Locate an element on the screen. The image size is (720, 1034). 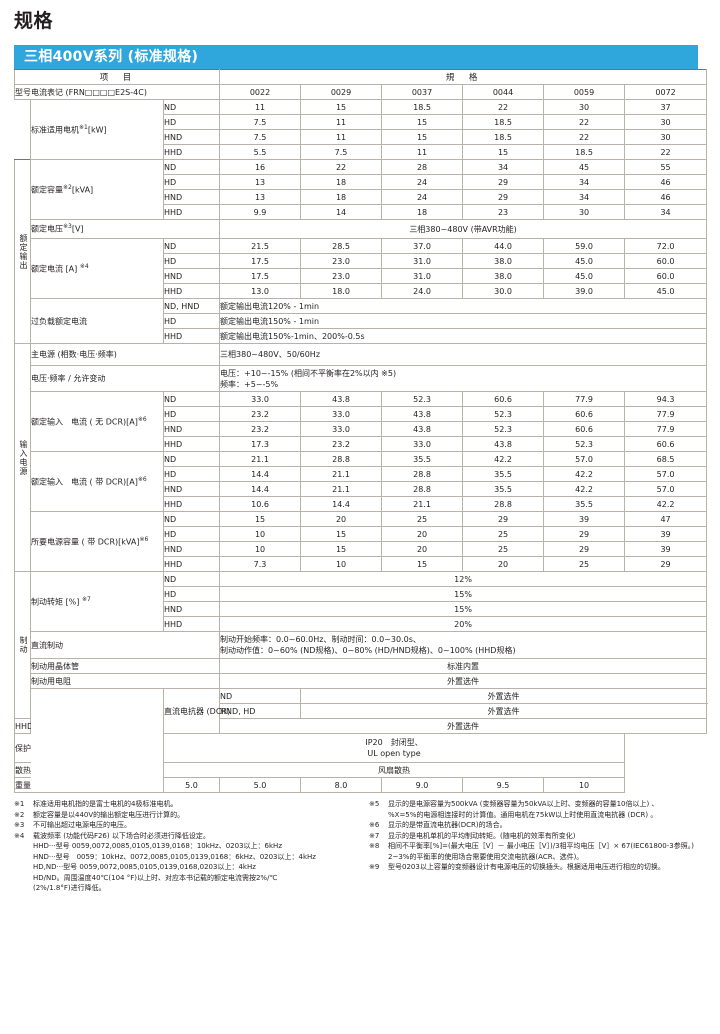
label-sup: ※4 is located at coordinates (84, 266).